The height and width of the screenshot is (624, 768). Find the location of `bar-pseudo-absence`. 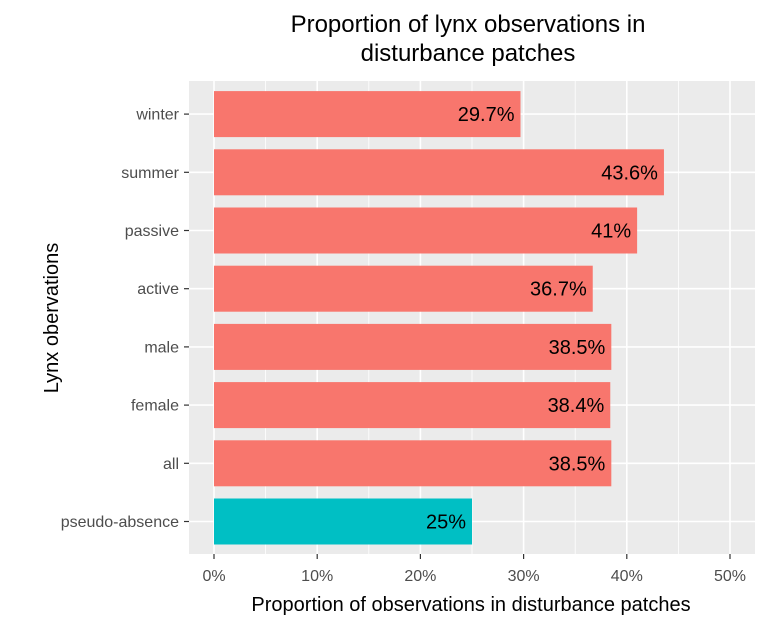

bar-pseudo-absence is located at coordinates (343, 521).